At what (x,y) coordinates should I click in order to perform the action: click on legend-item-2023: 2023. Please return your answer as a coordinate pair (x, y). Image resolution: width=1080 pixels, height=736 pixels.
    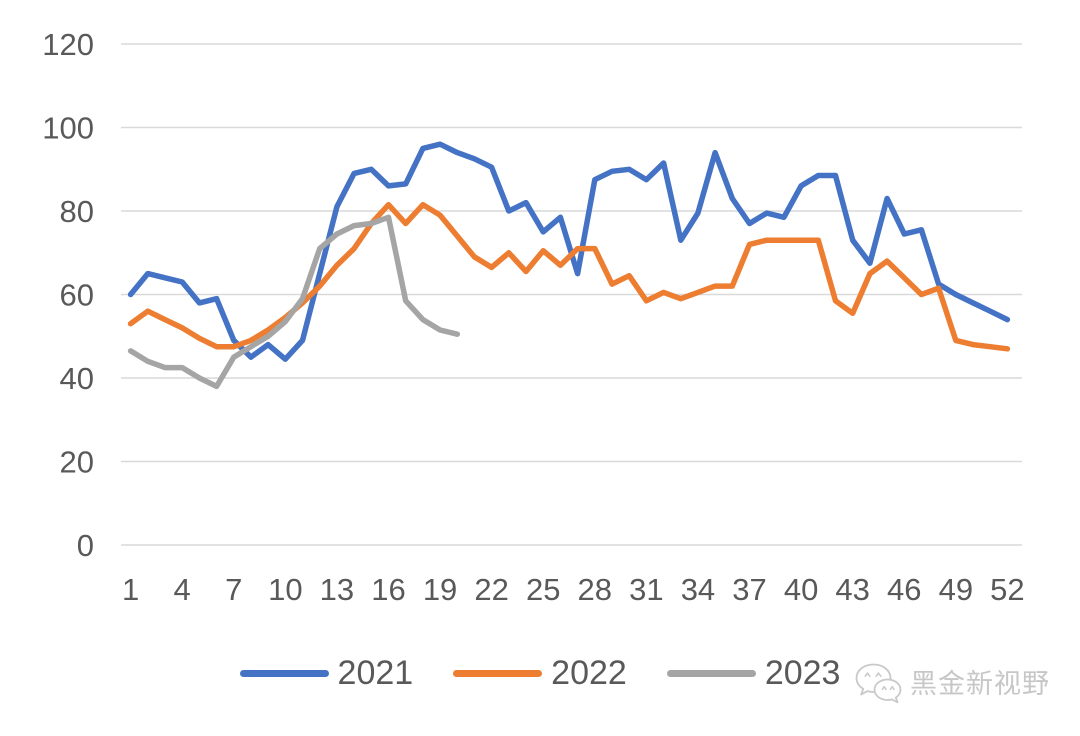
    Looking at the image, I should click on (753, 673).